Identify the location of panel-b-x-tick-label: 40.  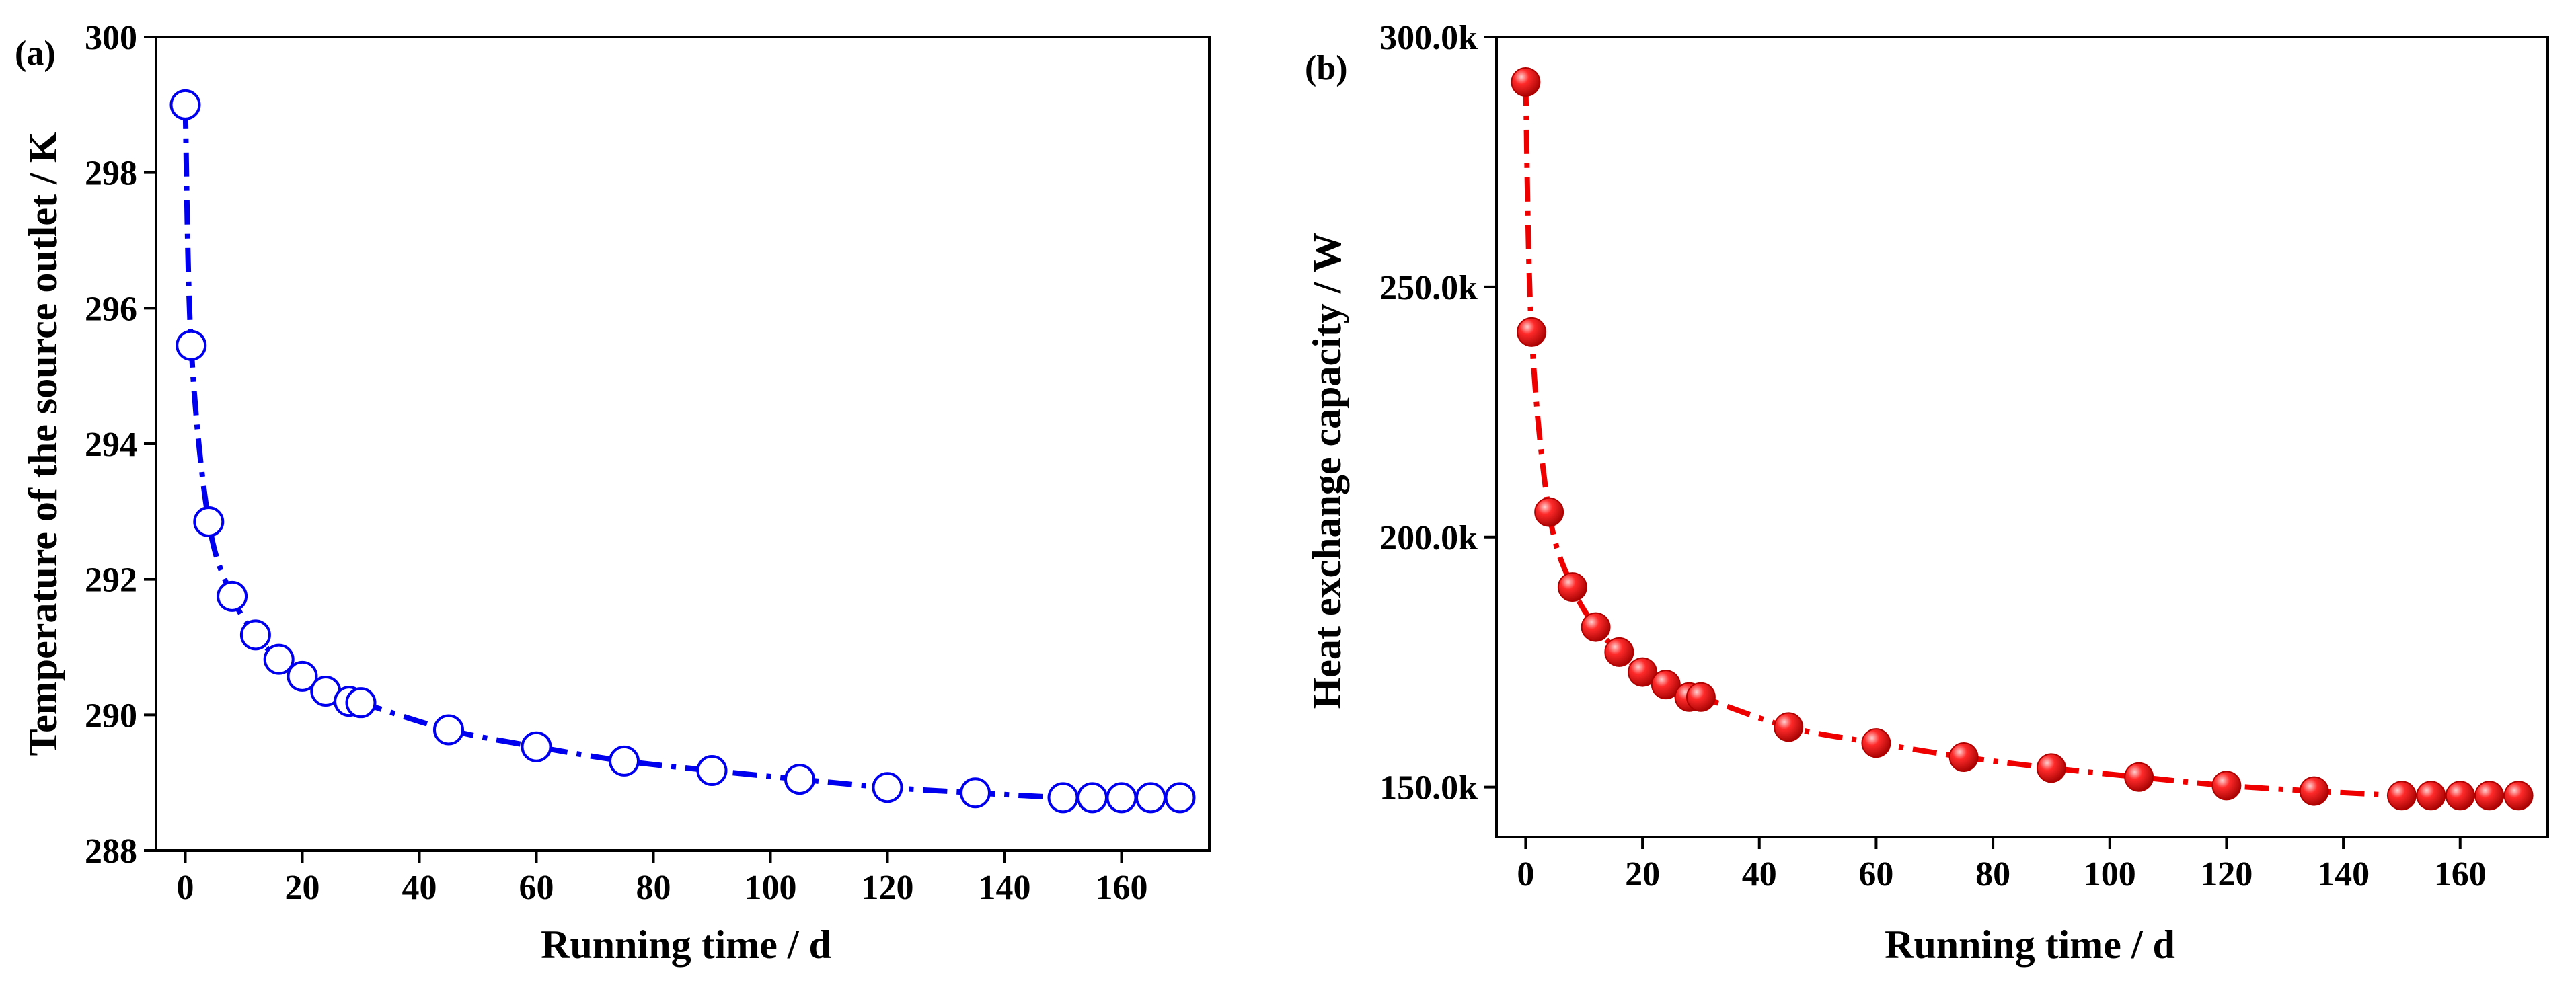
(1759, 875).